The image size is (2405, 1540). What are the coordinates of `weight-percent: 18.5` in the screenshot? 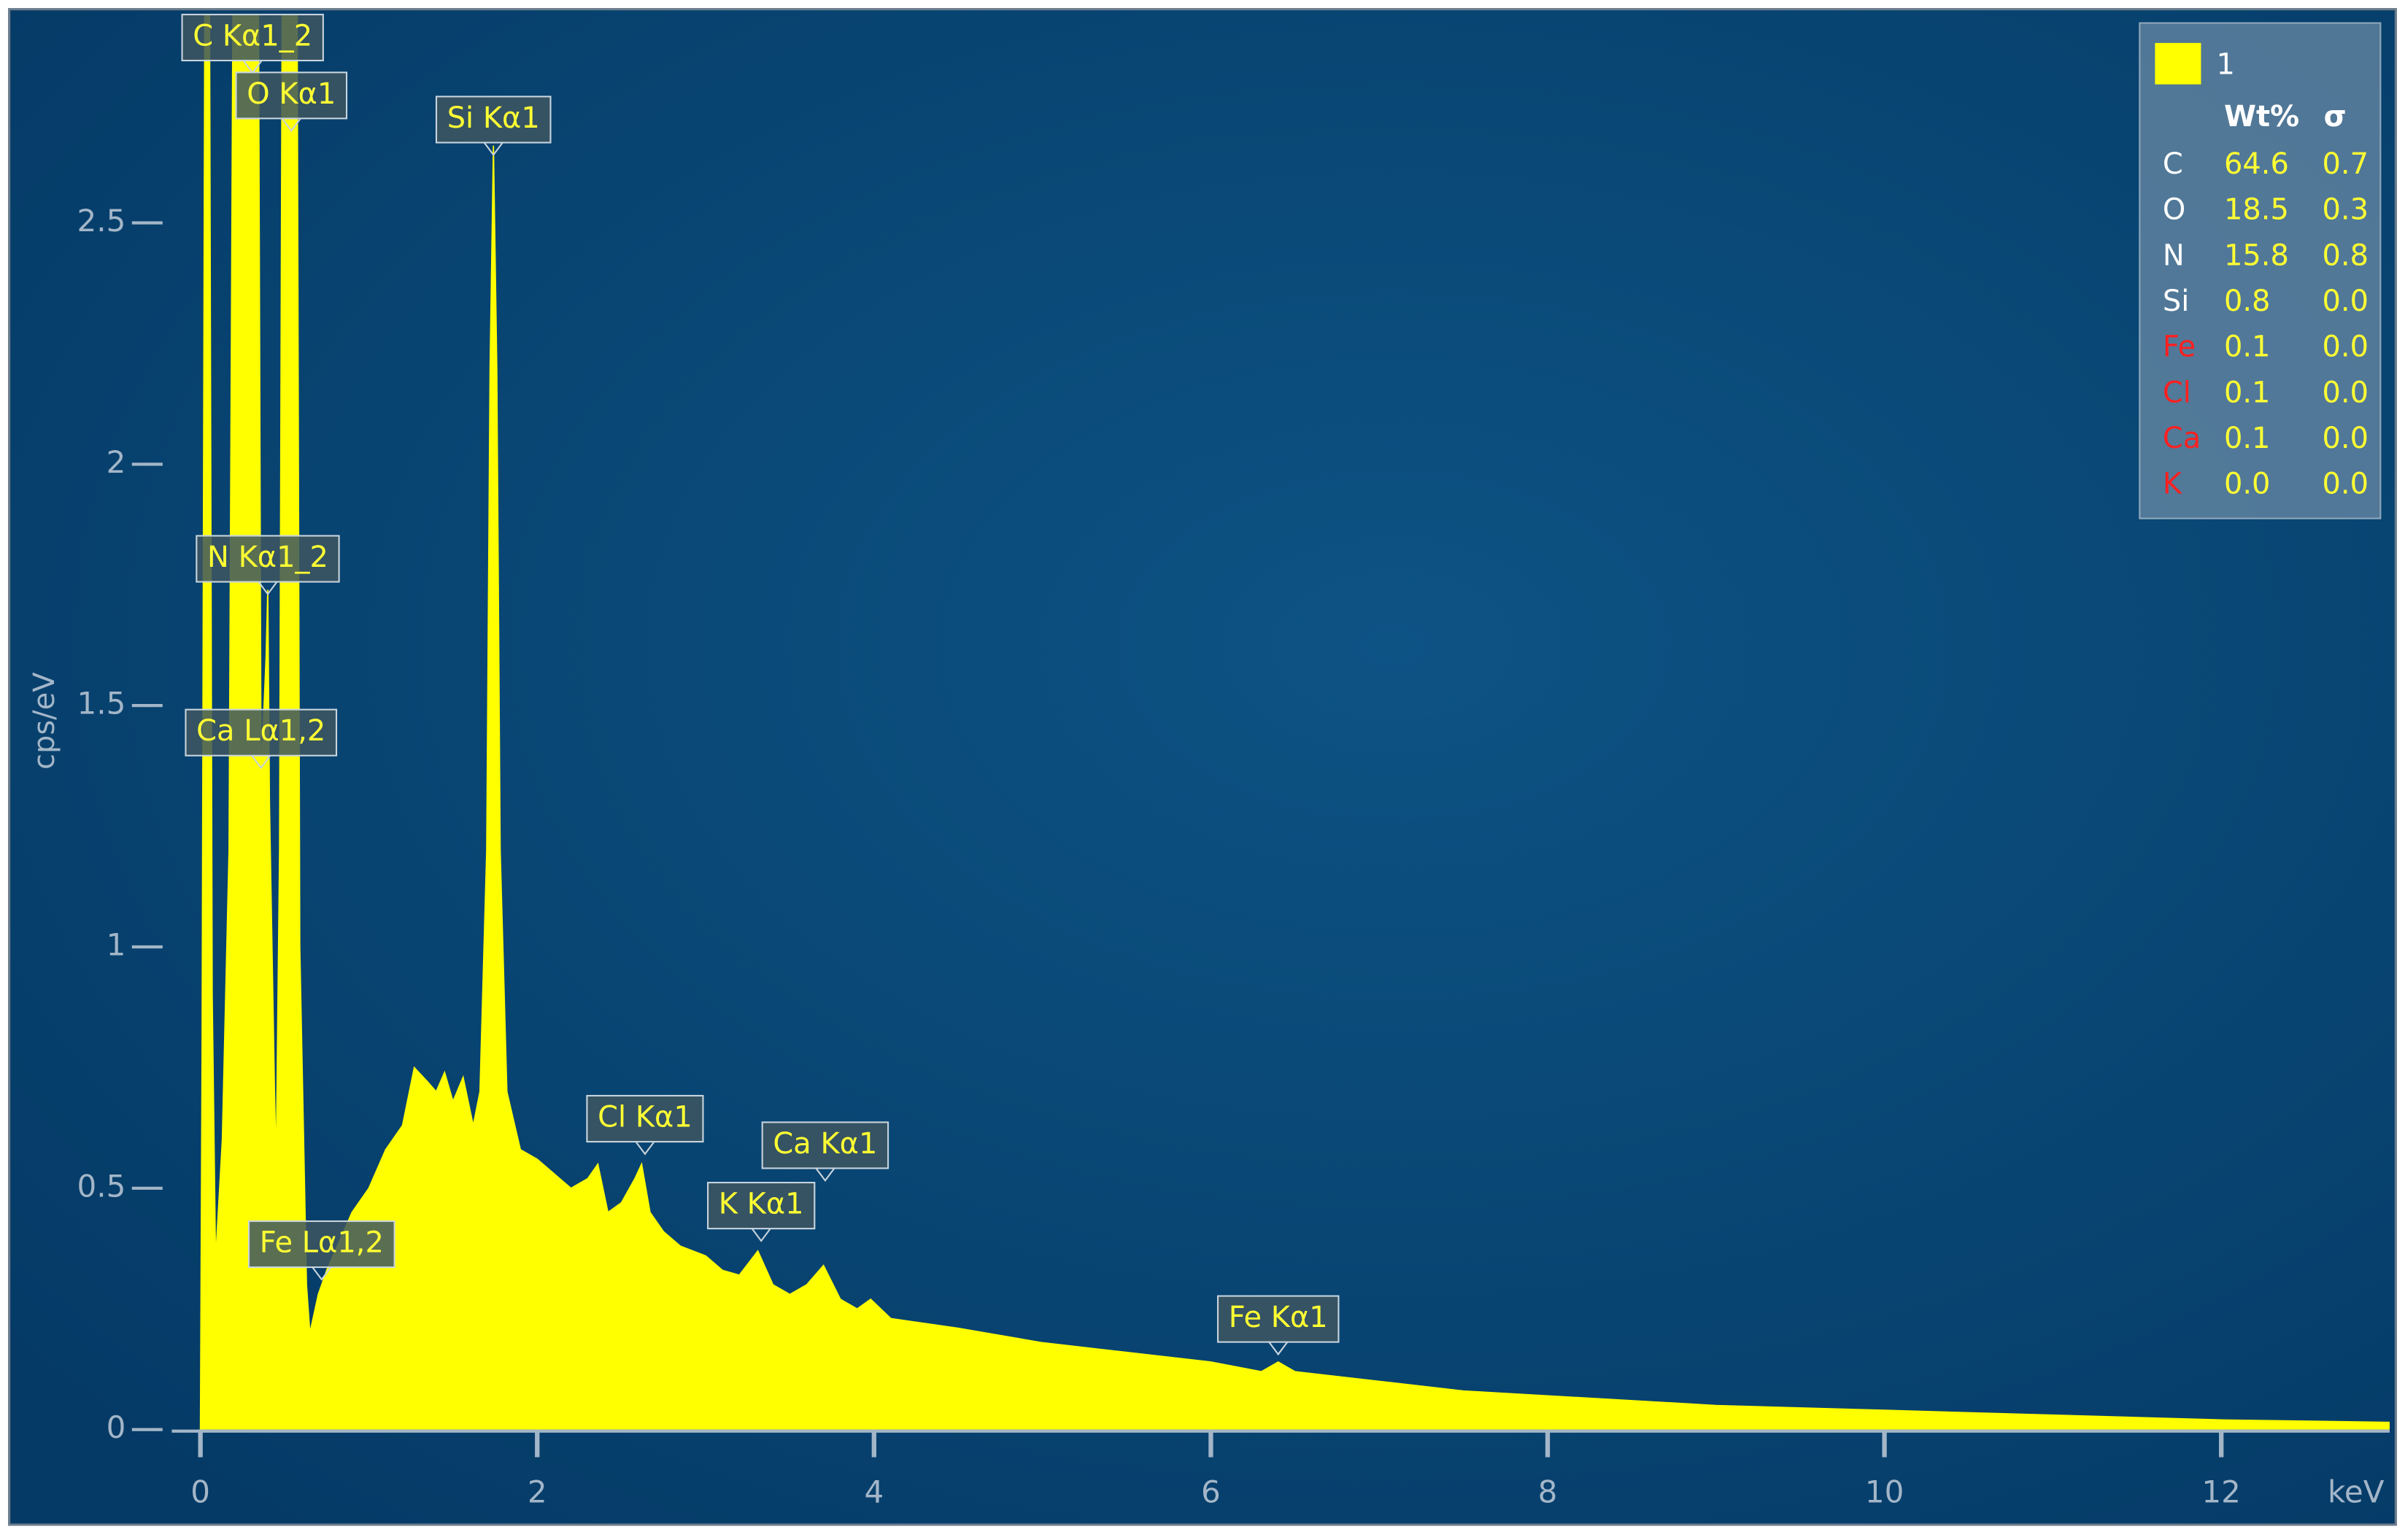 It's located at (2257, 210).